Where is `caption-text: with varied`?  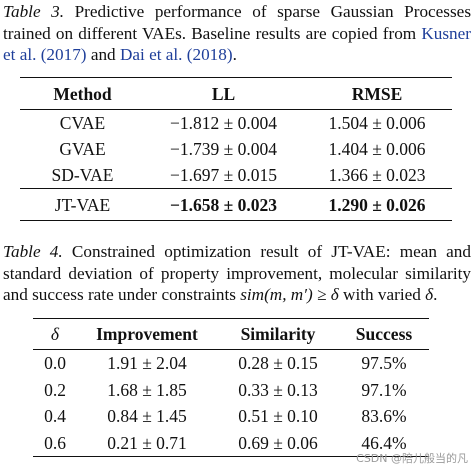
caption-text: with varied is located at coordinates (382, 294).